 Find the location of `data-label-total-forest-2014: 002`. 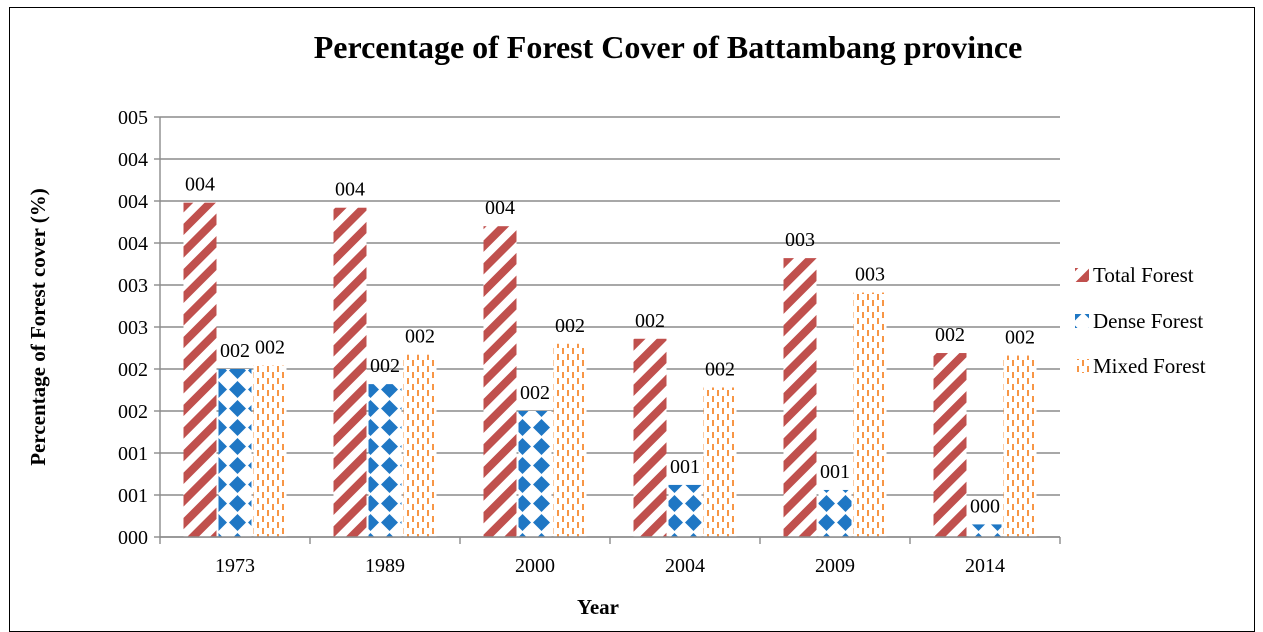

data-label-total-forest-2014: 002 is located at coordinates (950, 335).